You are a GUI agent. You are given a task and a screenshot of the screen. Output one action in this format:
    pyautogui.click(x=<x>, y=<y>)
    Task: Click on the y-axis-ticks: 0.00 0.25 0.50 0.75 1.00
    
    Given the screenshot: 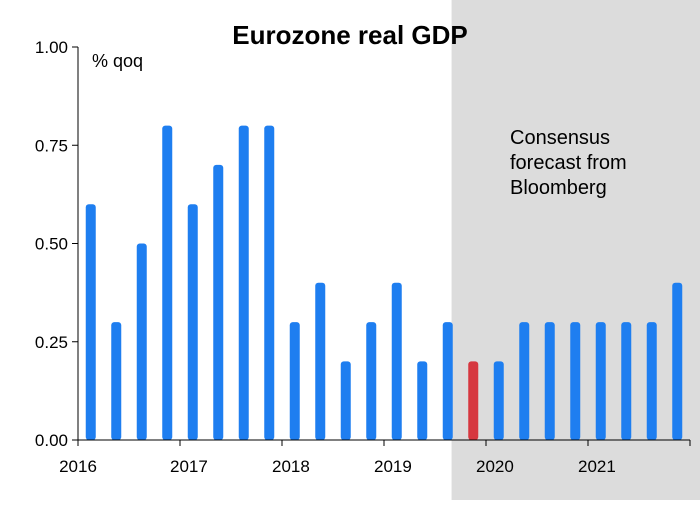 What is the action you would take?
    pyautogui.click(x=56, y=244)
    